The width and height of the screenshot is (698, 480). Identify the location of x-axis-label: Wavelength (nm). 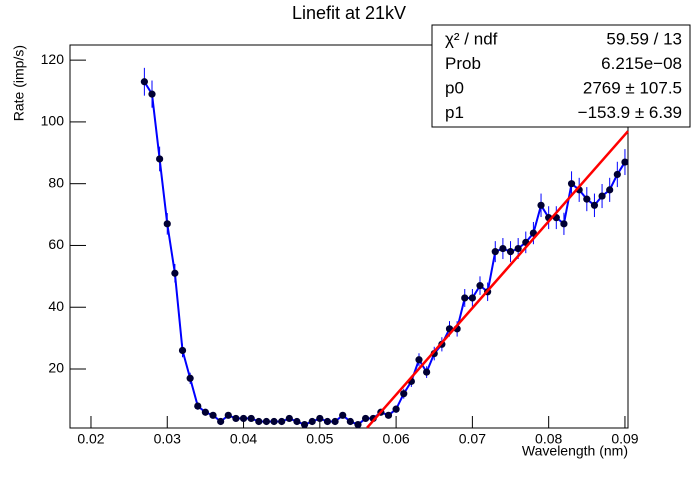
(575, 451).